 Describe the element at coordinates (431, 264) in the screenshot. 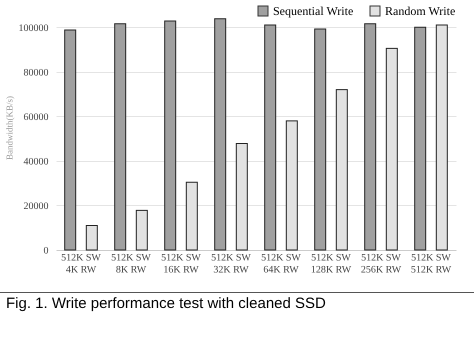

I see `x-tick-label: 512K SW 512K RW` at that location.